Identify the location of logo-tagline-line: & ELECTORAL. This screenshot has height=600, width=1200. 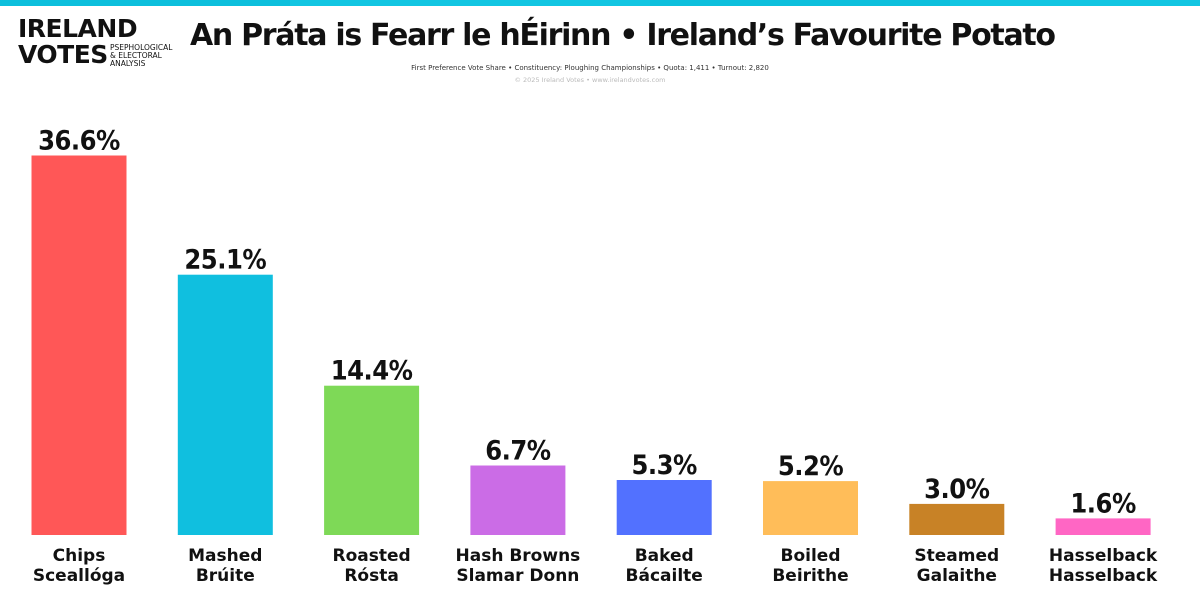
(136, 55).